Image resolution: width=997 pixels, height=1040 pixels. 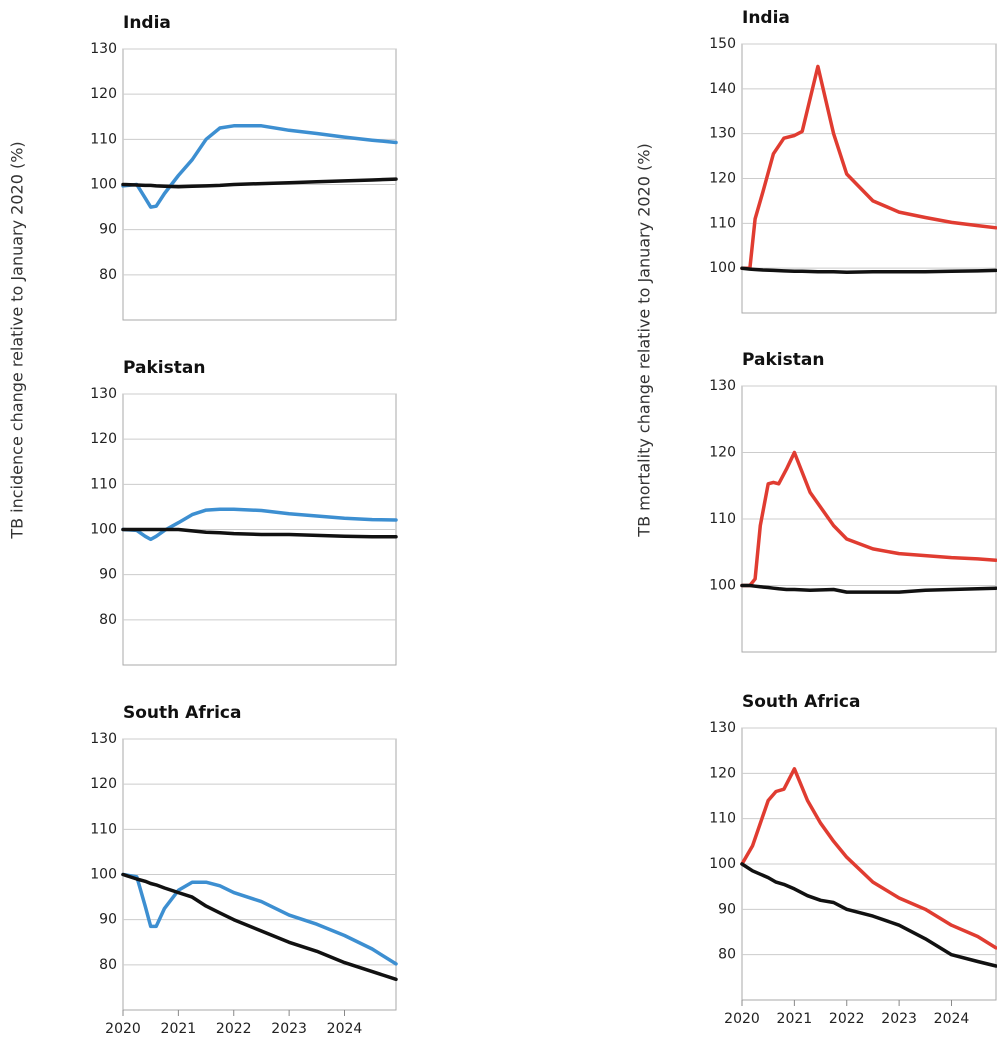 I want to click on y-tick-label: 140, so click(x=722, y=89).